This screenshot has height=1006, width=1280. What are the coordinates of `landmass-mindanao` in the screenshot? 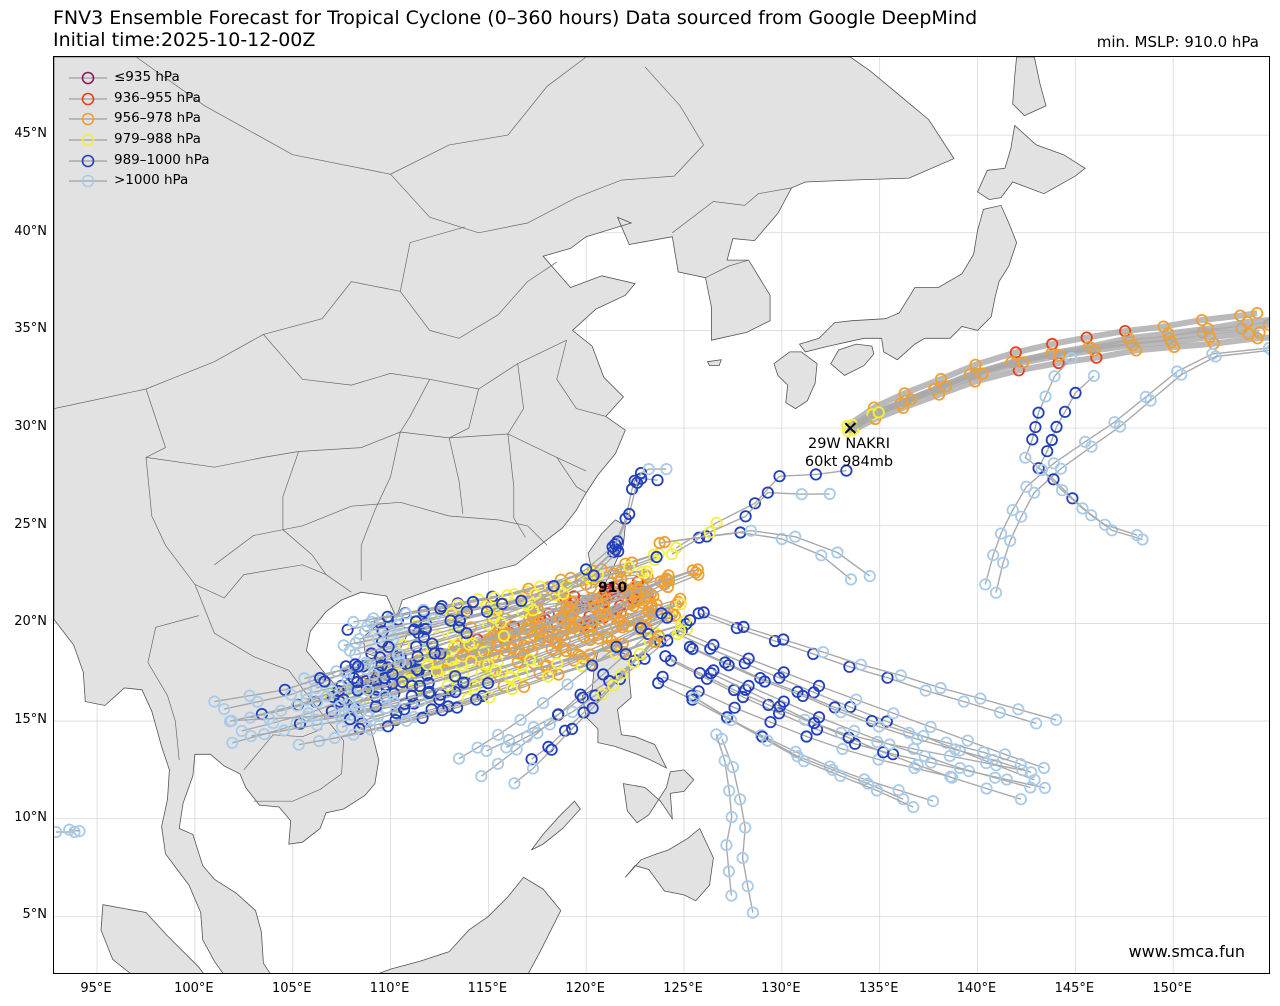 It's located at (669, 864).